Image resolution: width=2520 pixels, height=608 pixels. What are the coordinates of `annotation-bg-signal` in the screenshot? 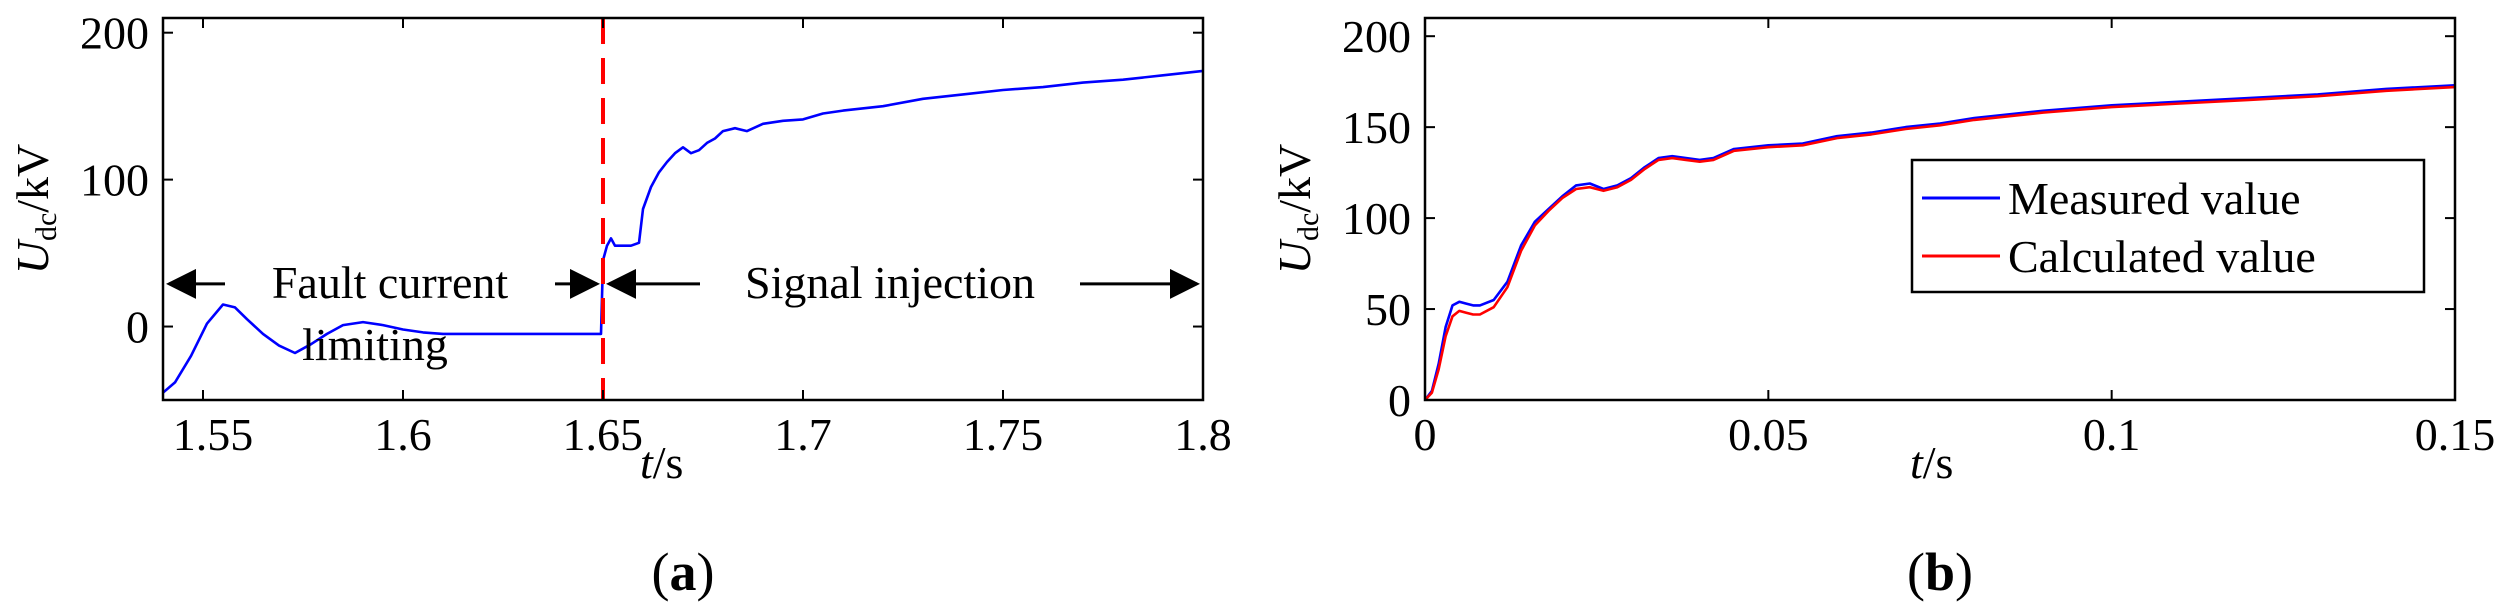 It's located at (890, 273).